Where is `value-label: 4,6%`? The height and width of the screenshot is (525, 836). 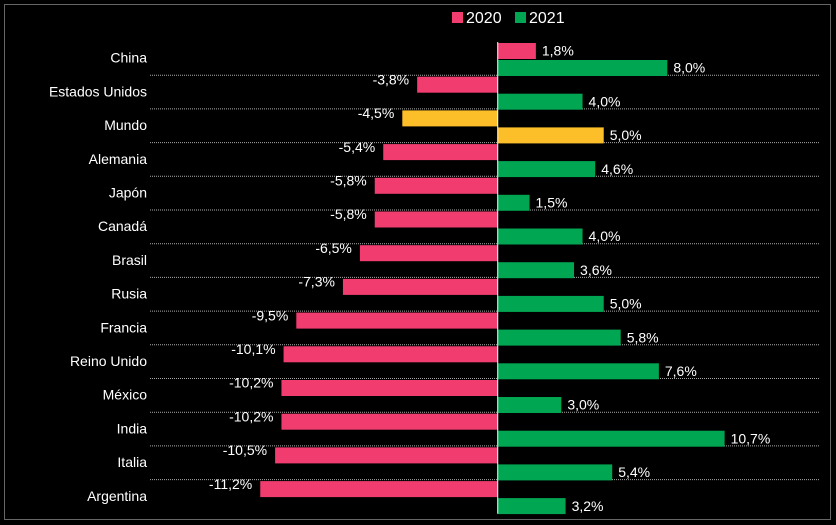
value-label: 4,6% is located at coordinates (617, 169).